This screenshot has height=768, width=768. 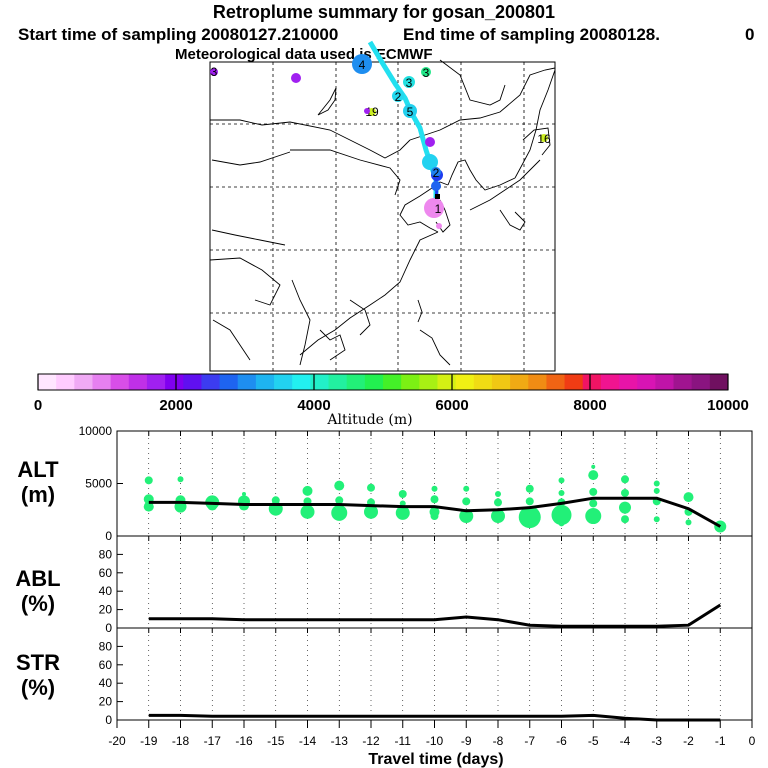 What do you see at coordinates (181, 741) in the screenshot?
I see `x-tick-label: -18` at bounding box center [181, 741].